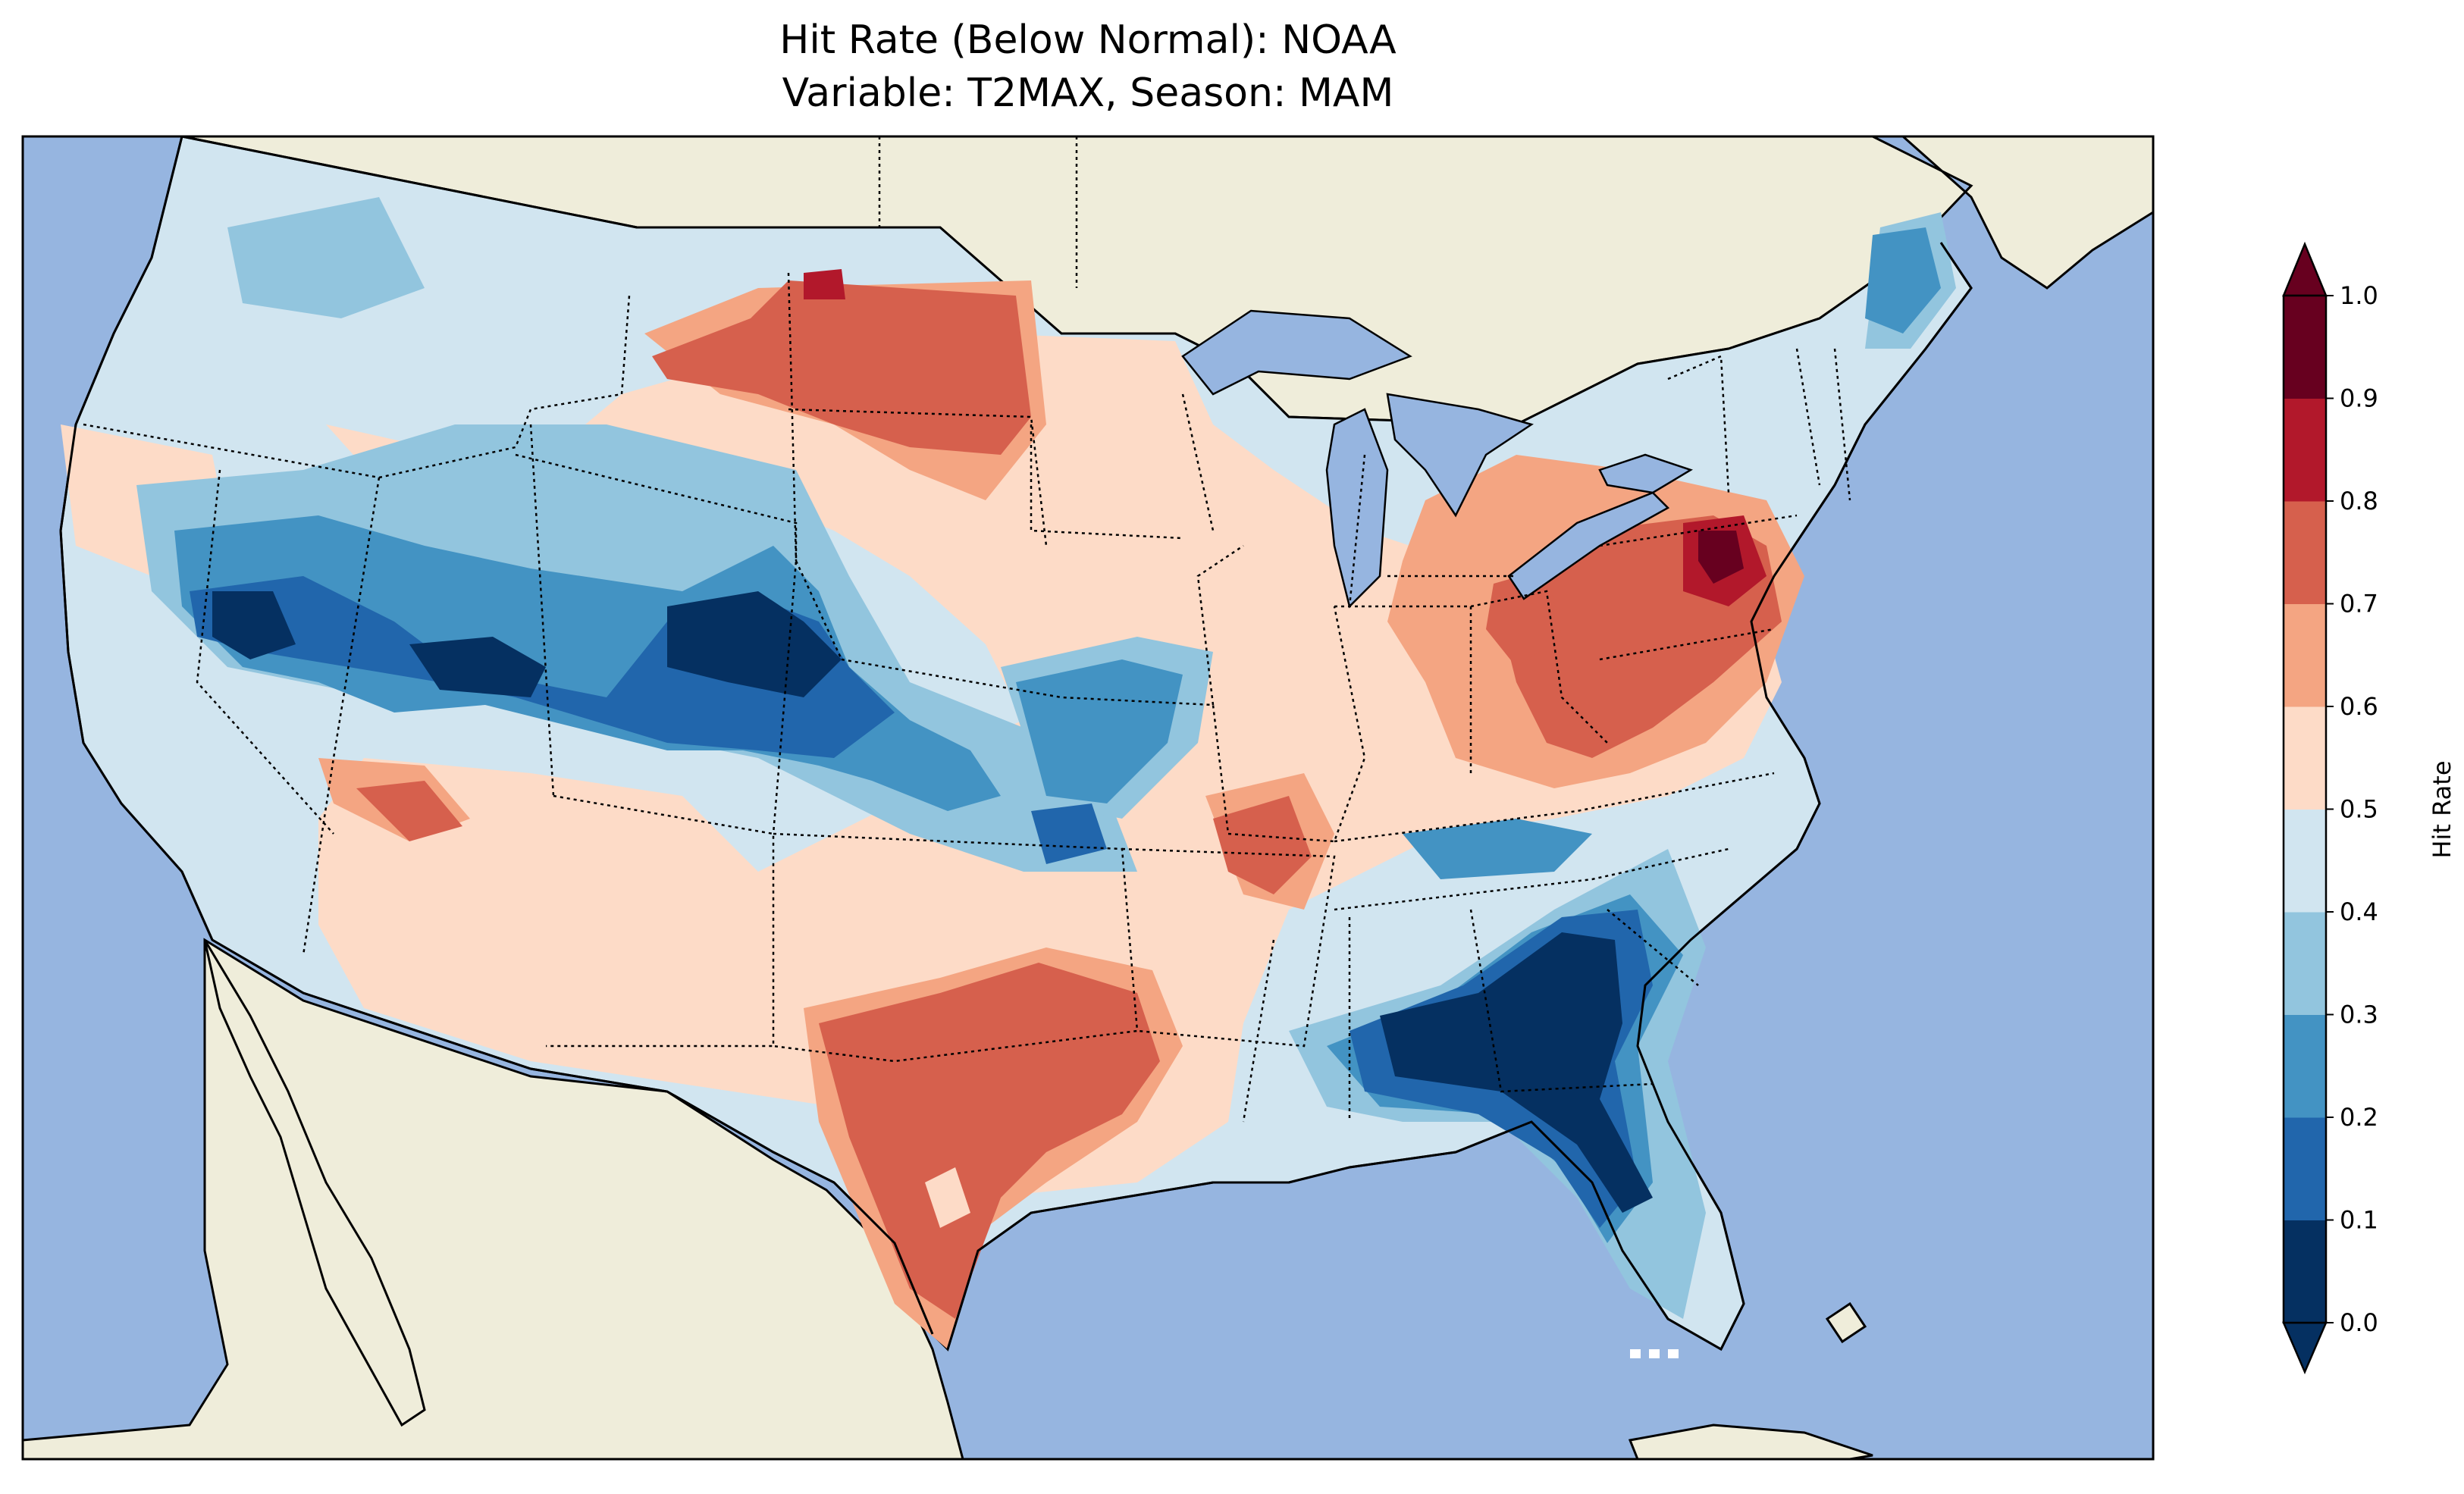  Describe the element at coordinates (2359, 1220) in the screenshot. I see `colorbar-tick-label: 0.1` at that location.